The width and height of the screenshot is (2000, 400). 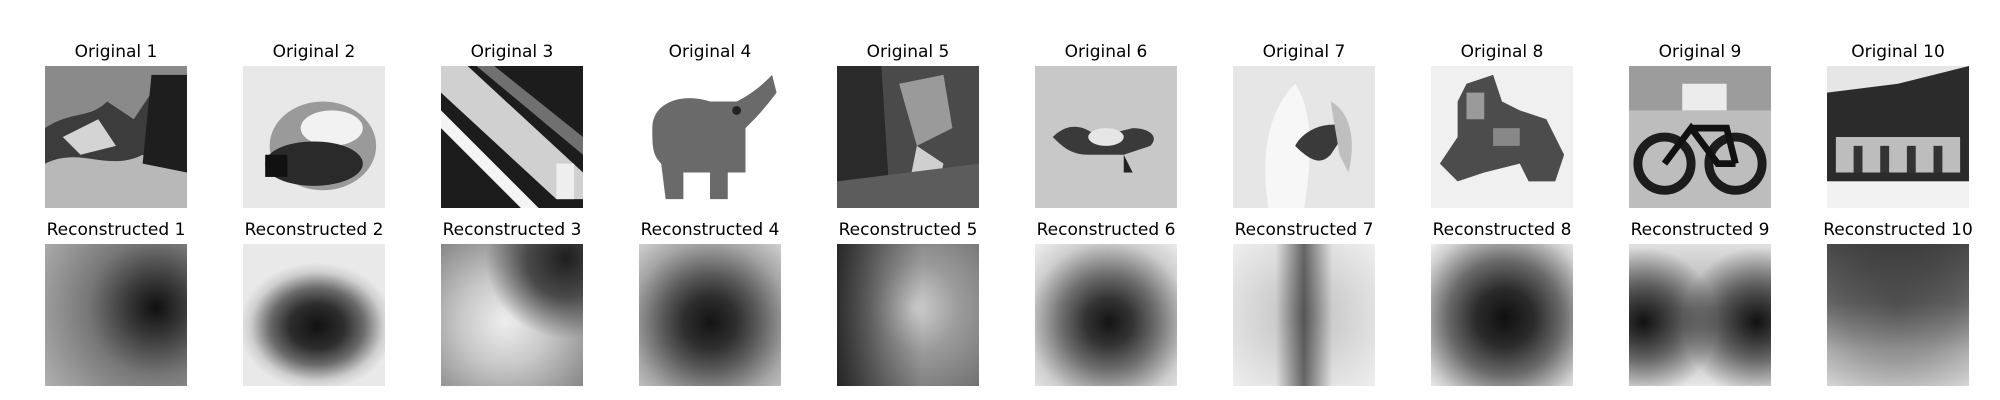 I want to click on reconstructed-title-4: Reconstructed 4, so click(x=710, y=230).